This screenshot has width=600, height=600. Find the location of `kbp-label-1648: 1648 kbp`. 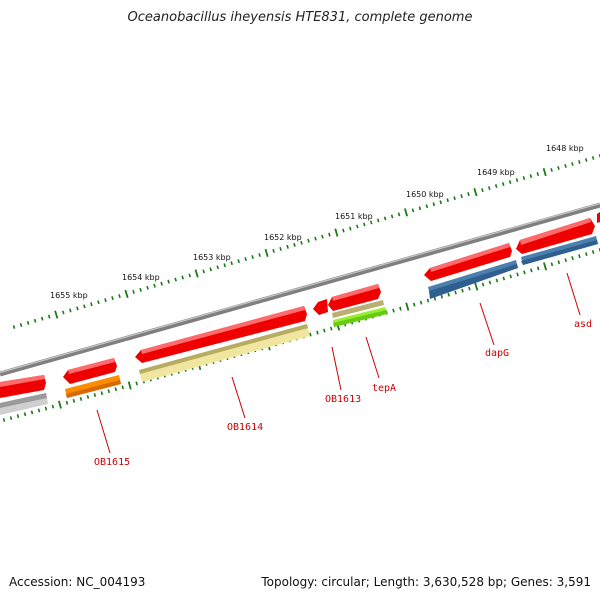

kbp-label-1648: 1648 kbp is located at coordinates (565, 148).